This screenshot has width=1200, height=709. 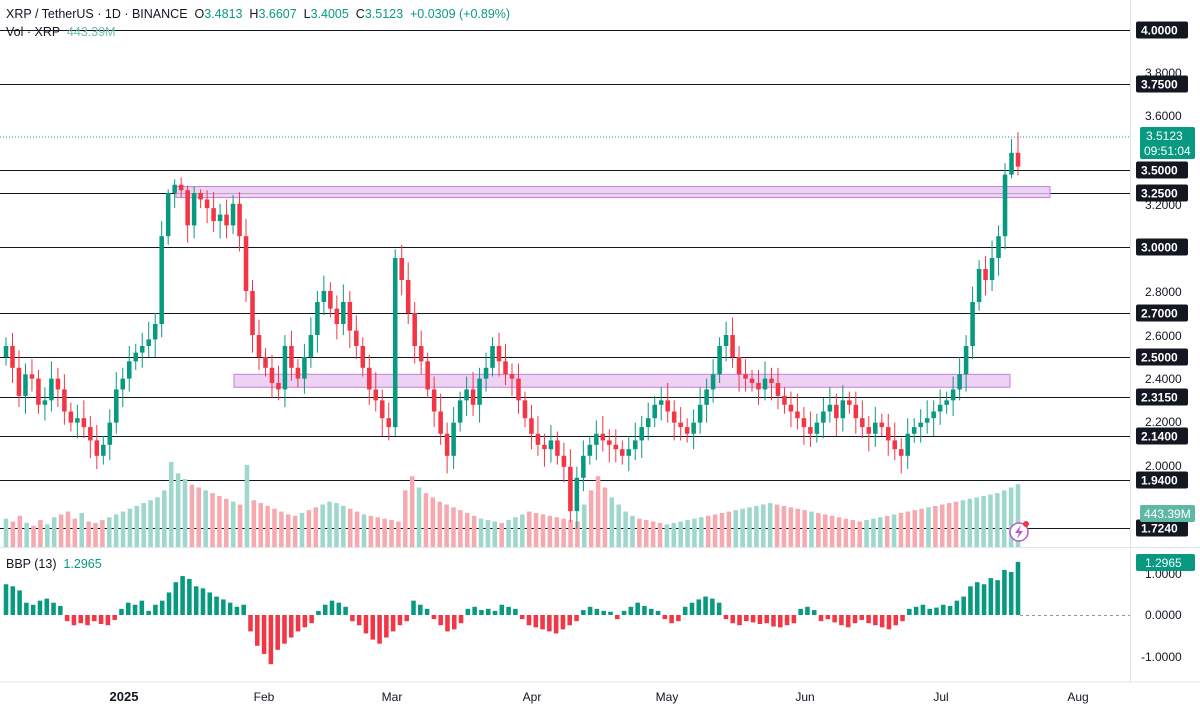 I want to click on y-tick-label: 2.8000, so click(x=1163, y=292).